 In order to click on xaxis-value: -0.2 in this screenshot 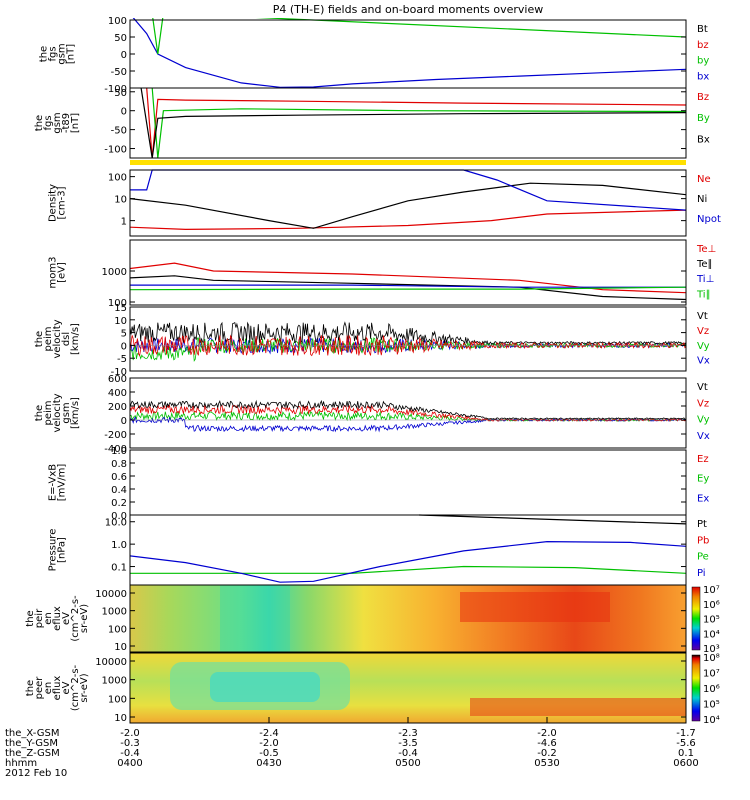, I will do `click(547, 753)`.